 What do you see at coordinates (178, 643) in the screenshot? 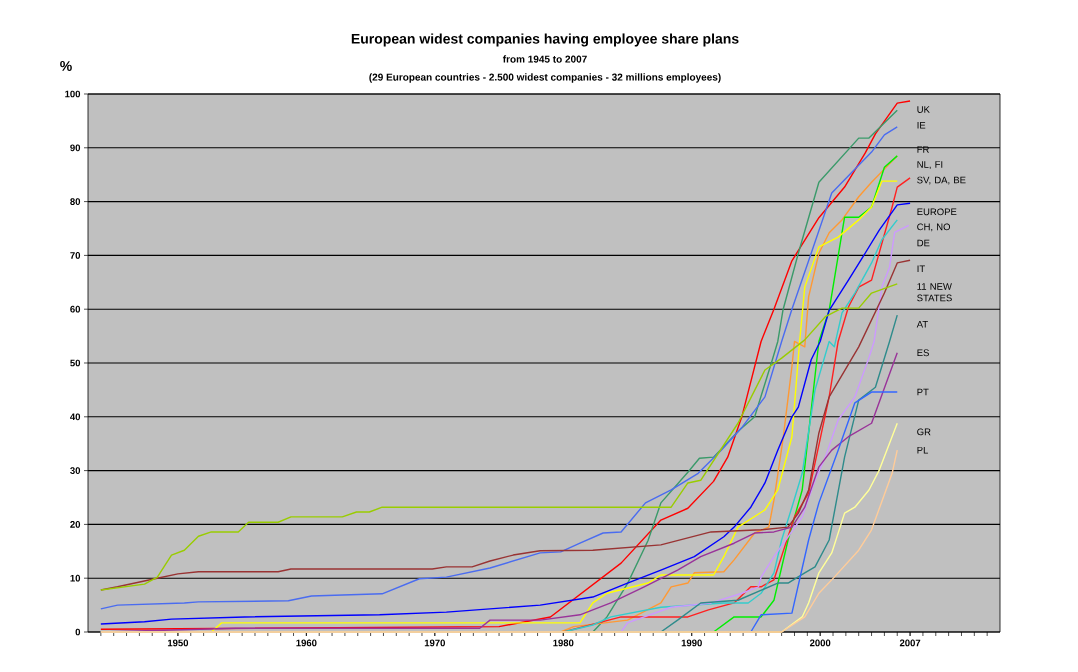
I see `x-tick-label: 1950` at bounding box center [178, 643].